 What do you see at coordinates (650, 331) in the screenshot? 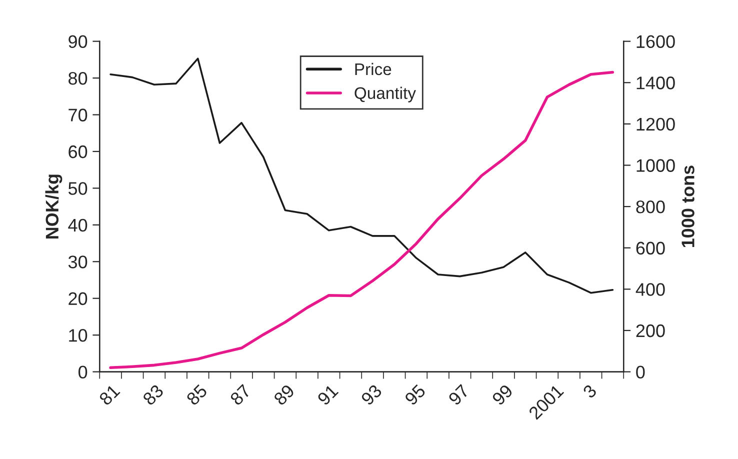
I see `y2-tick-label: 200` at bounding box center [650, 331].